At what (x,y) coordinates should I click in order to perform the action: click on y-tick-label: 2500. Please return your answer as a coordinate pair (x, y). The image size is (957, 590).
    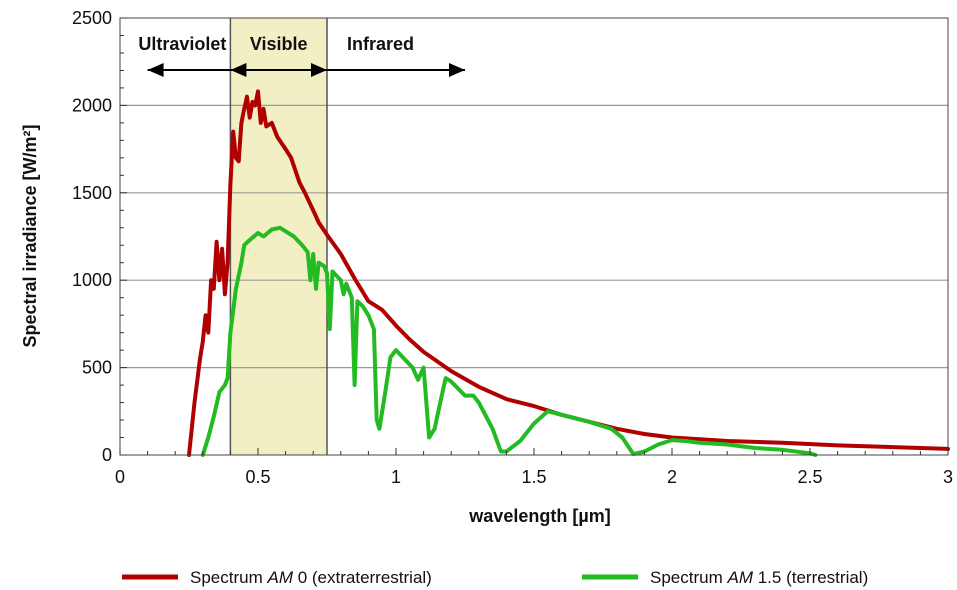
    Looking at the image, I should click on (92, 18).